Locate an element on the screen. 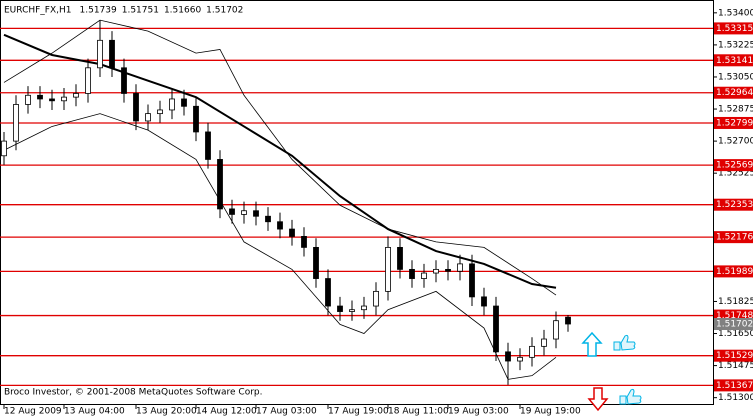 The height and width of the screenshot is (417, 753). quote-value: 1.51739 is located at coordinates (98, 11).